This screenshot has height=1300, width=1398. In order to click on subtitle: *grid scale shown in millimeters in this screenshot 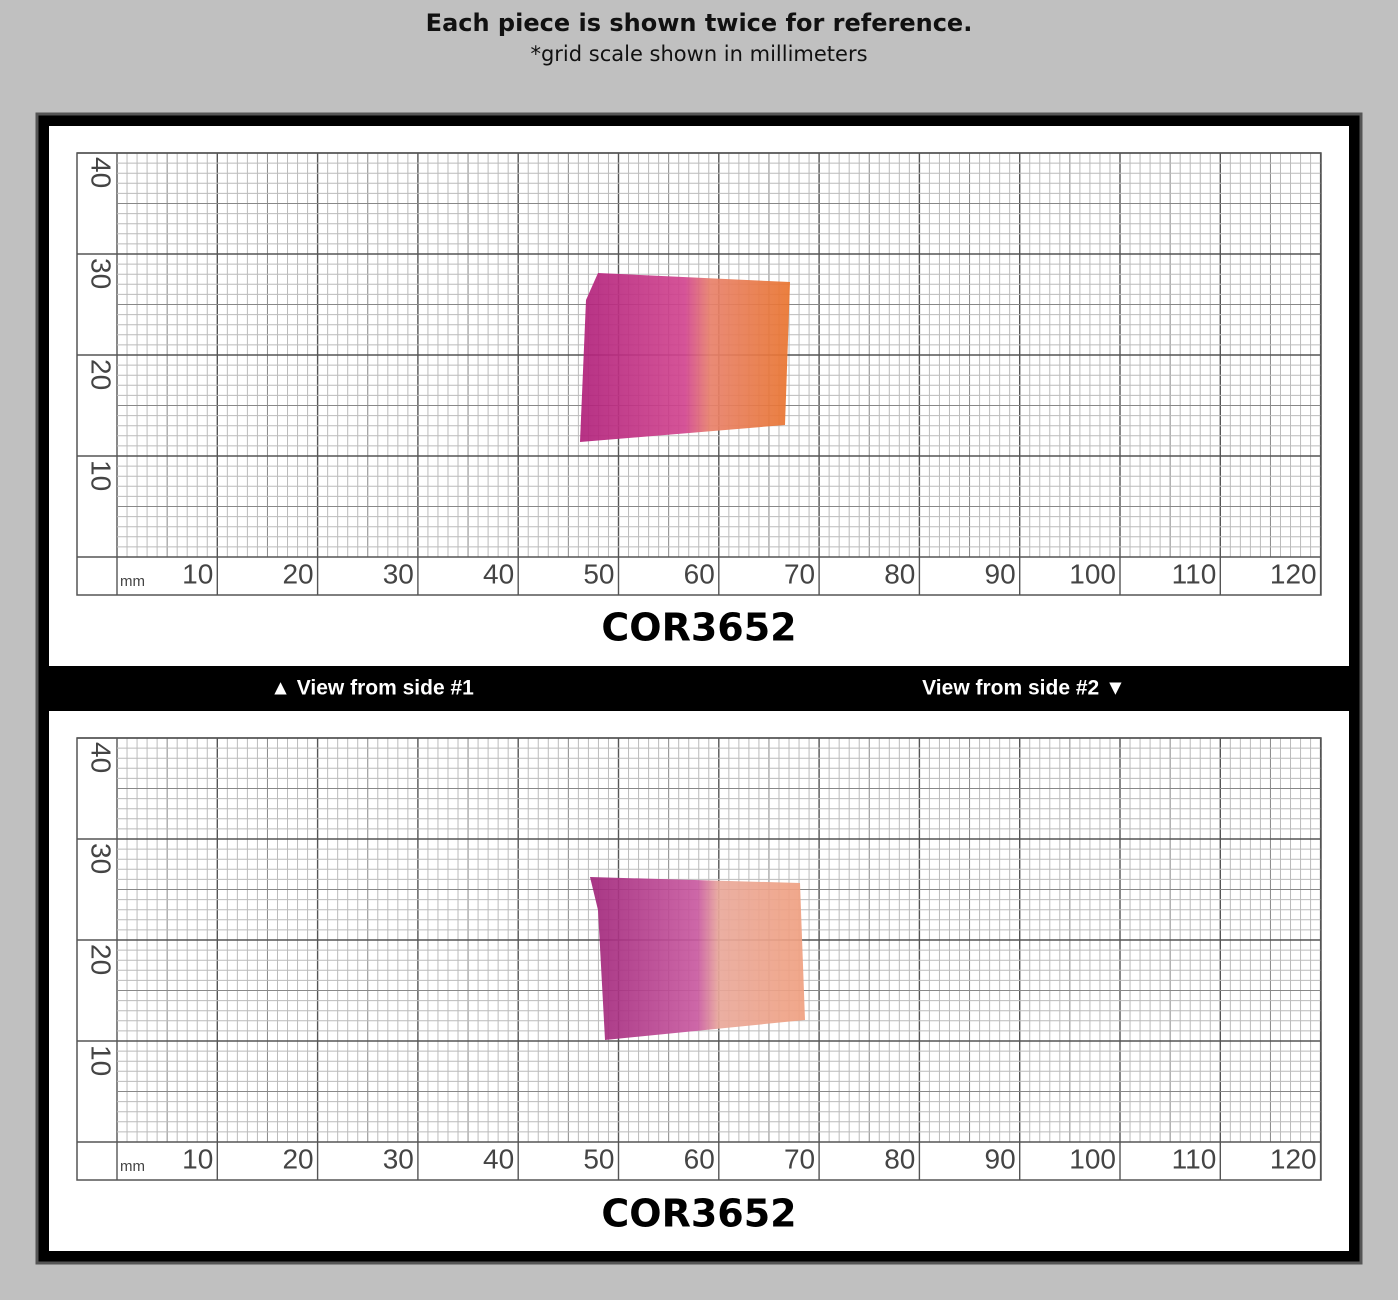, I will do `click(698, 54)`.